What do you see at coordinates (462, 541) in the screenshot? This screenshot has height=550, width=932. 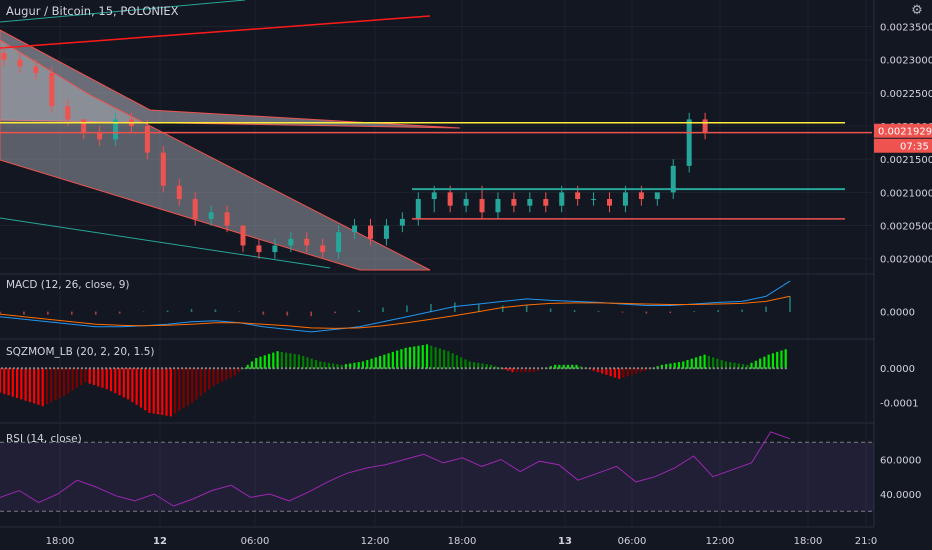 I see `time-tick-label: 18:00` at bounding box center [462, 541].